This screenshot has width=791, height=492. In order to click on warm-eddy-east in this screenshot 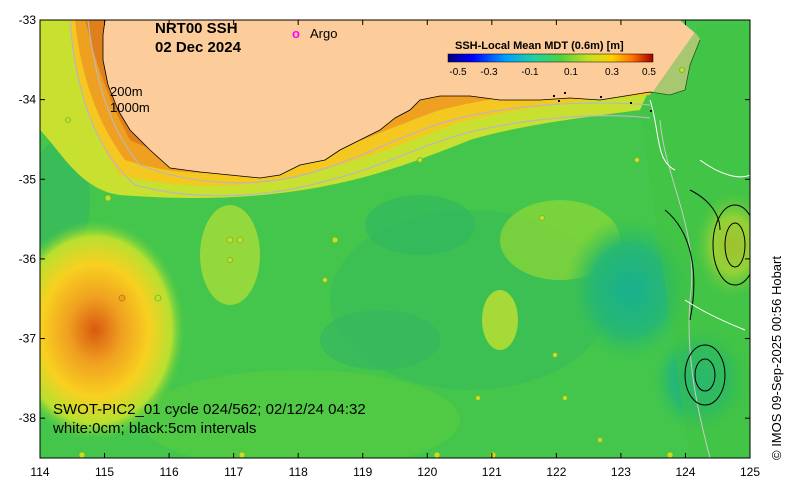, I will do `click(721, 245)`.